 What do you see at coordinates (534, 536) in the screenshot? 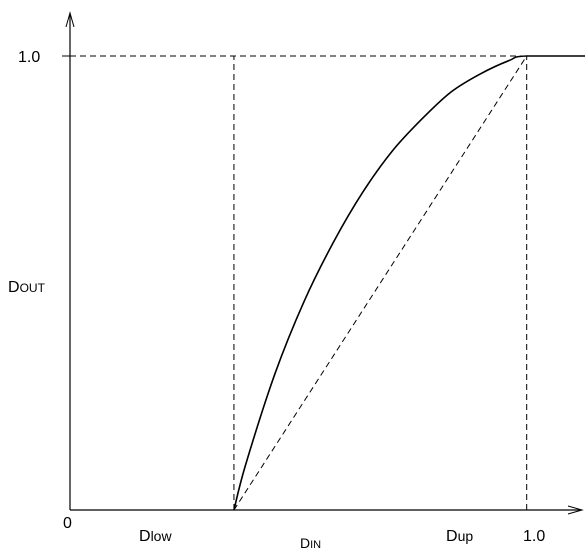
I see `x-tick-label-right: 1.0` at bounding box center [534, 536].